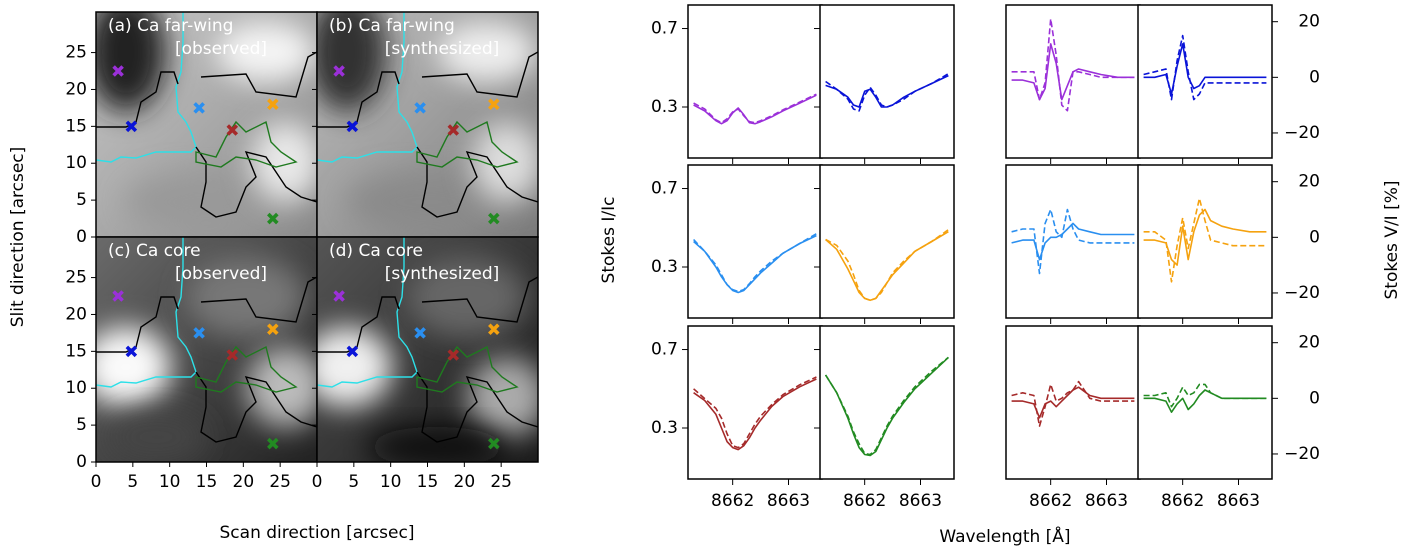 The image size is (1425, 548). I want to click on y-tick-label: 10, so click(76, 388).